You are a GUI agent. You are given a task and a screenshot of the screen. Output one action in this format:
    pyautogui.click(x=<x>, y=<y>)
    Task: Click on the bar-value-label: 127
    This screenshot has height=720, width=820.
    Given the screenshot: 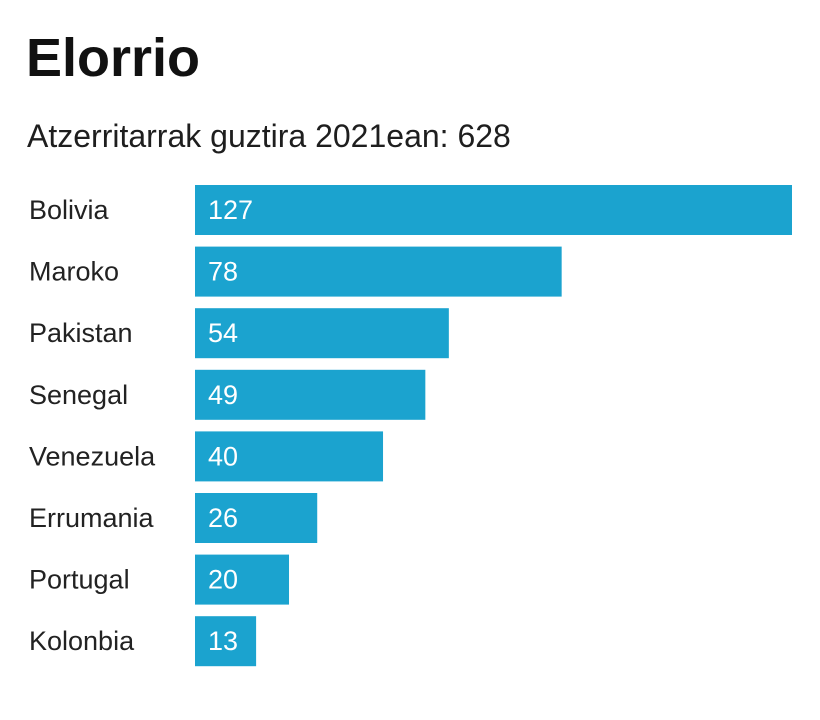 What is the action you would take?
    pyautogui.click(x=230, y=210)
    